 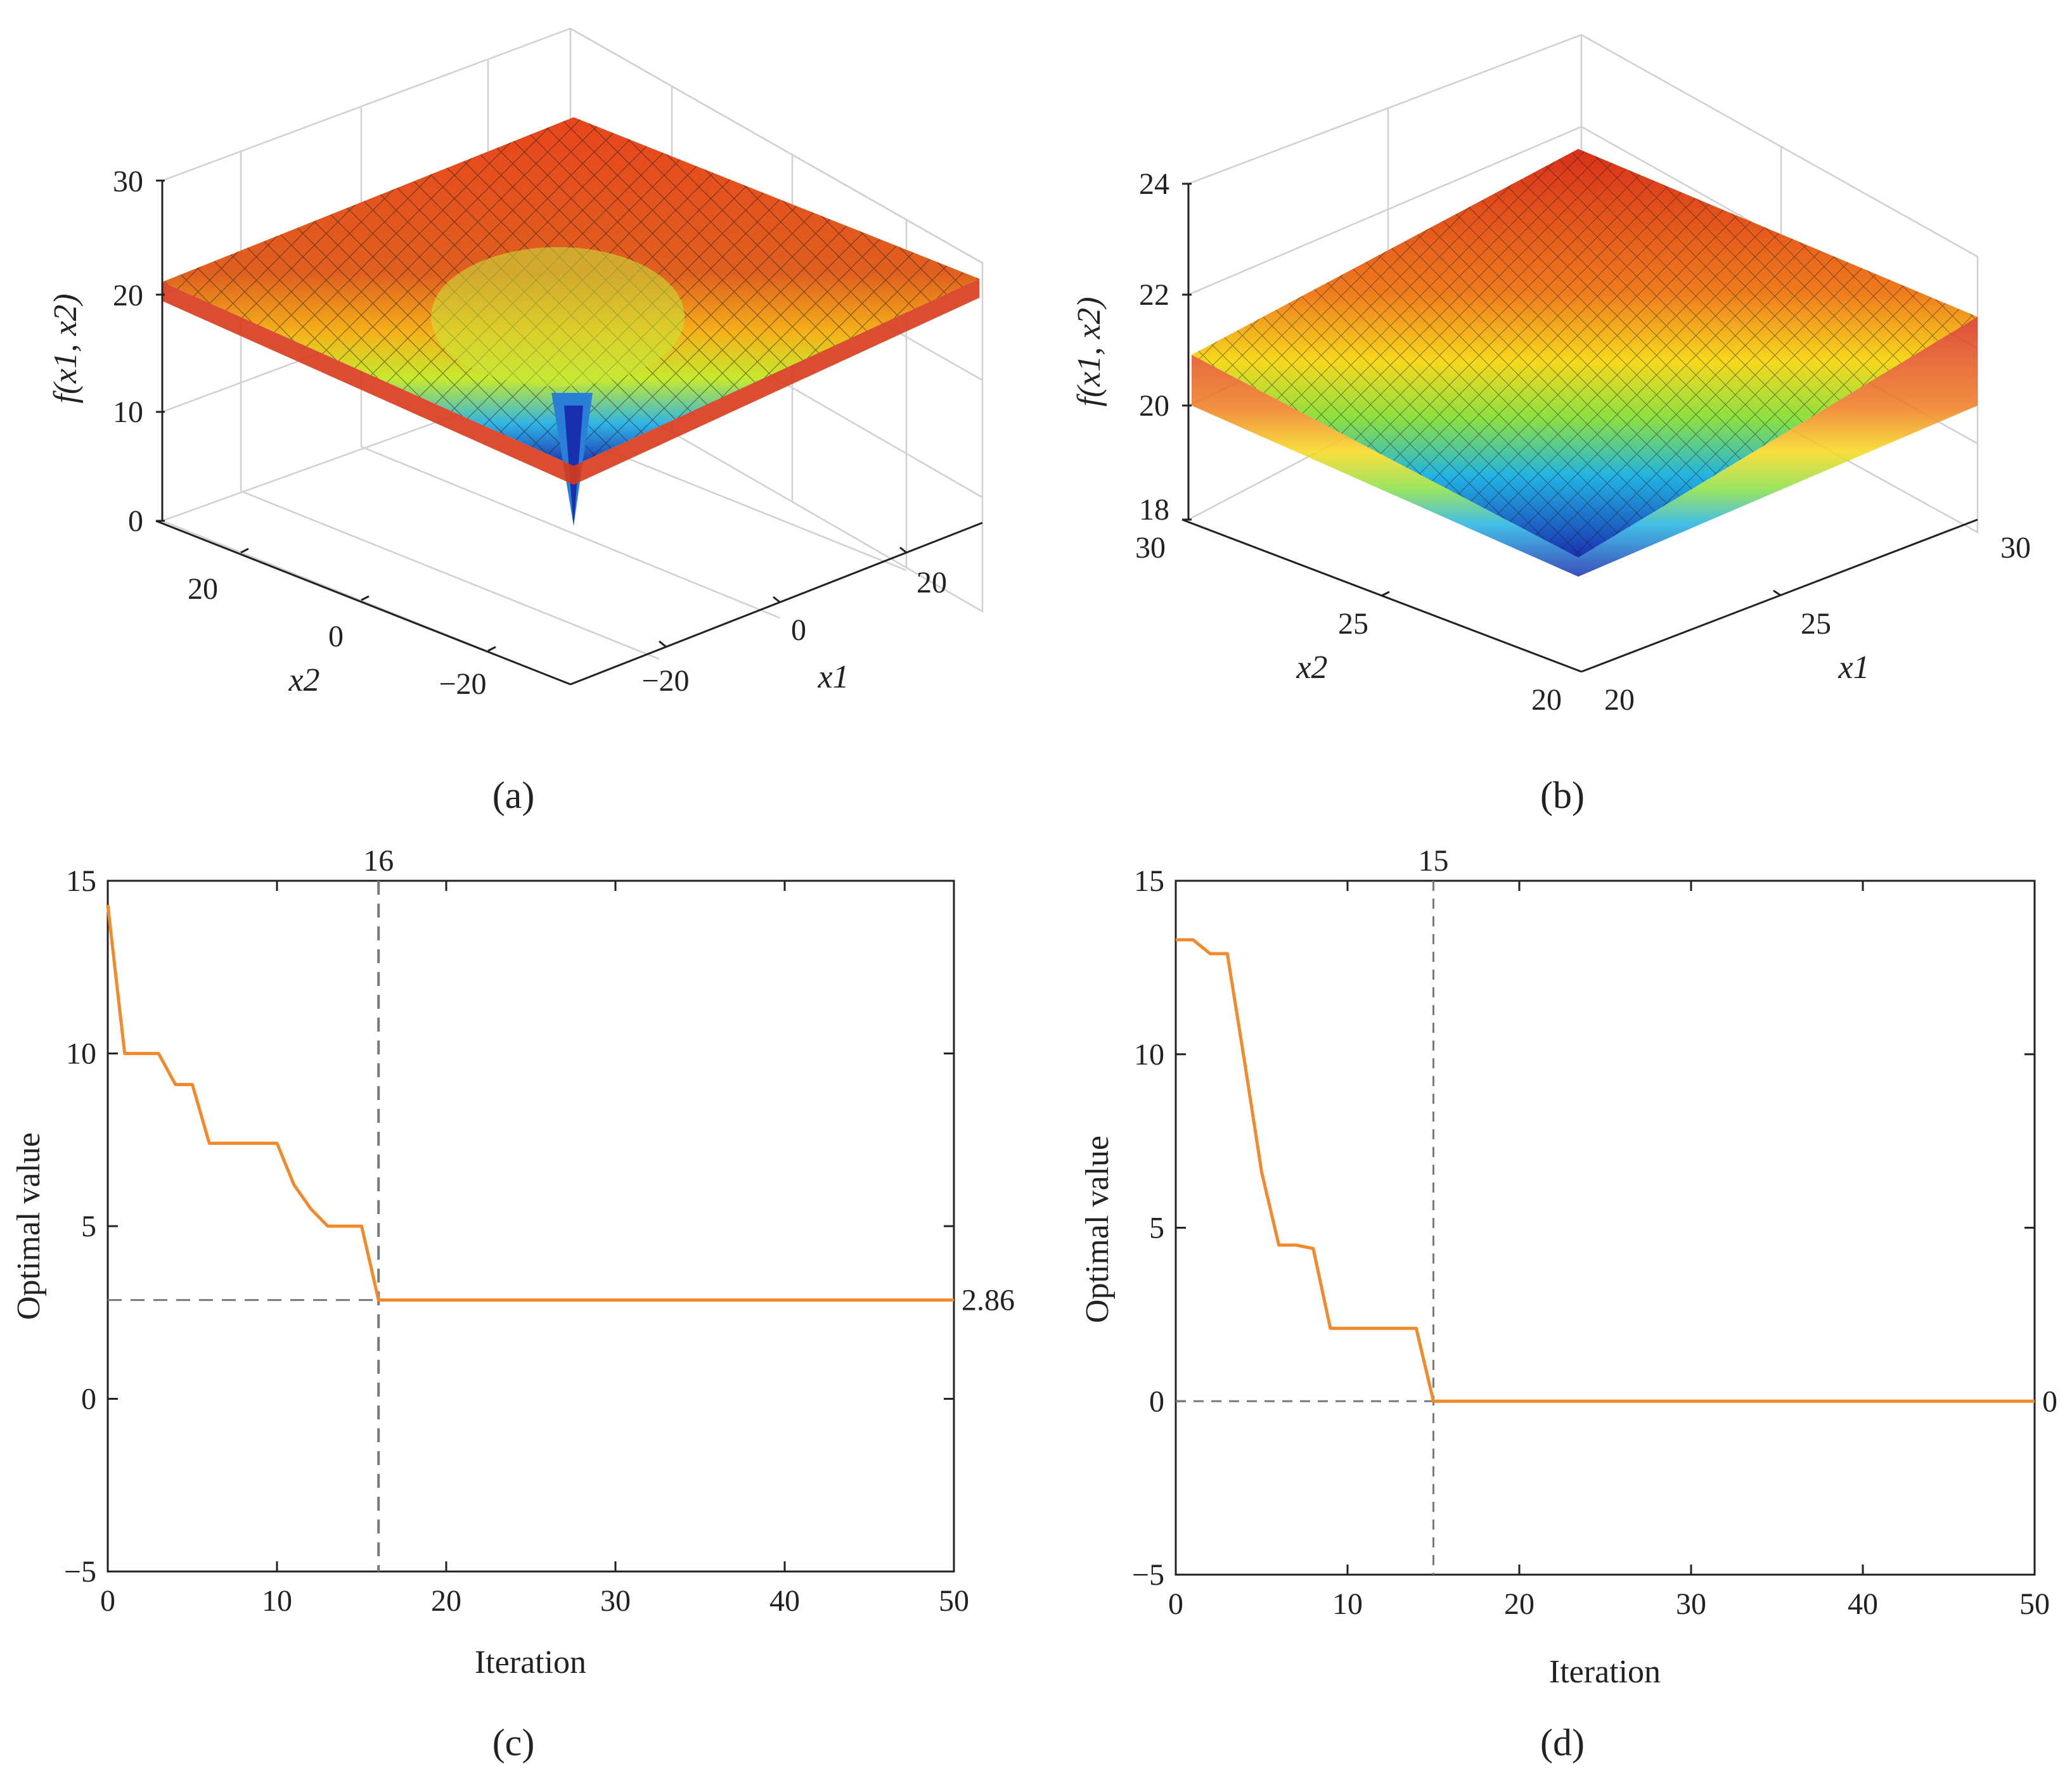 I want to click on panel-a-ytick-0: 0, so click(x=336, y=636).